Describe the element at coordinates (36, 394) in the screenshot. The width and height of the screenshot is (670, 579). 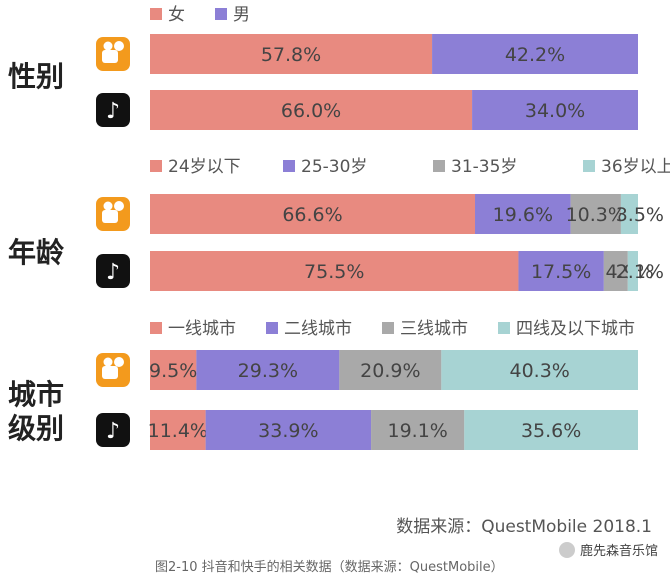
I see `group-label-city-line1: 城市` at that location.